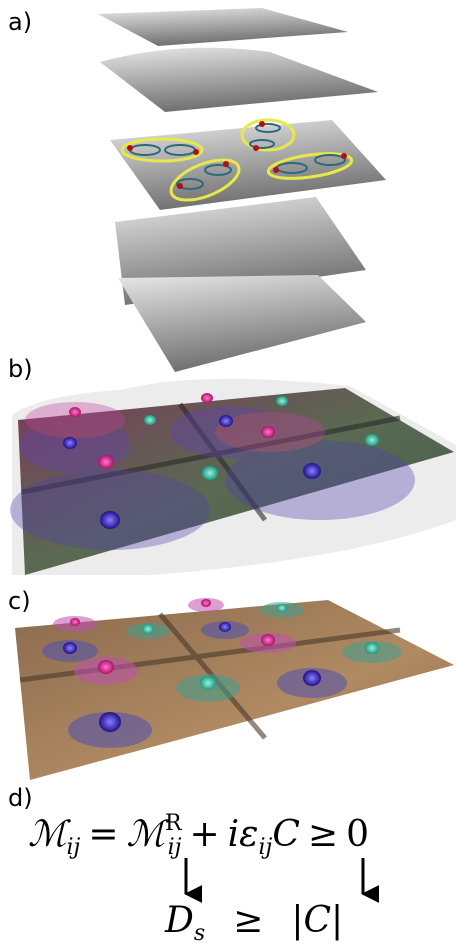 The image size is (456, 947). I want to click on halos, so click(212, 476).